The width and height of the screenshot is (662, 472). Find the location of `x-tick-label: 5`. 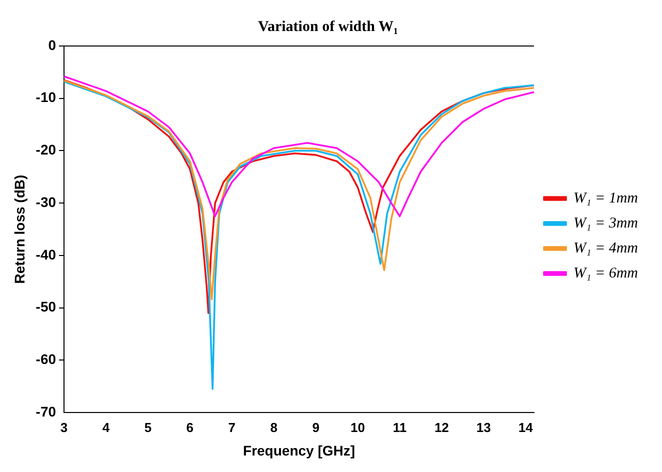

x-tick-label: 5 is located at coordinates (148, 427).